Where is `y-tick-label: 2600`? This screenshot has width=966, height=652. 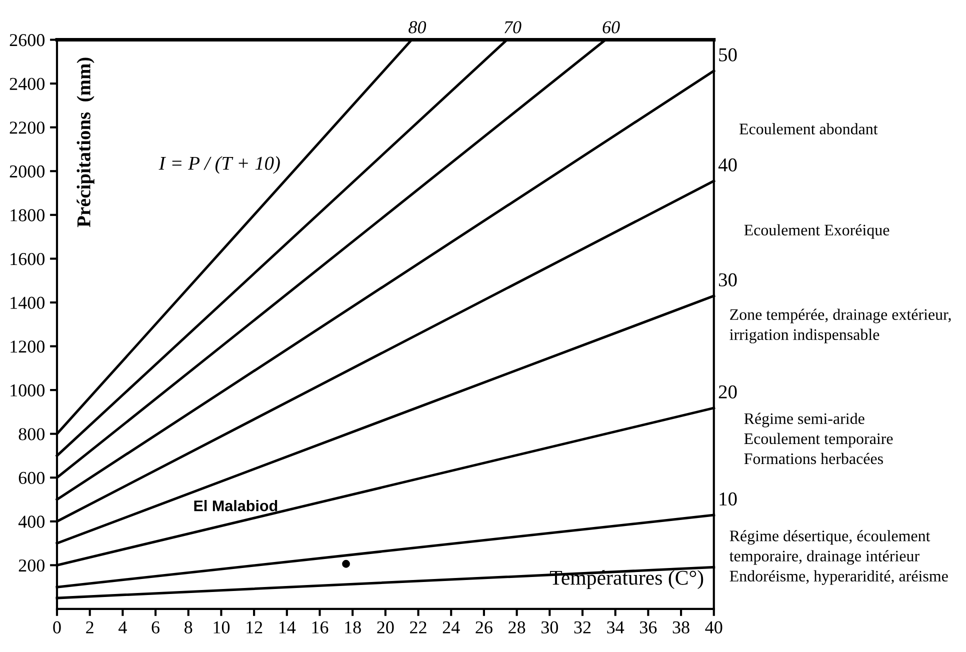
y-tick-label: 2600 is located at coordinates (27, 40).